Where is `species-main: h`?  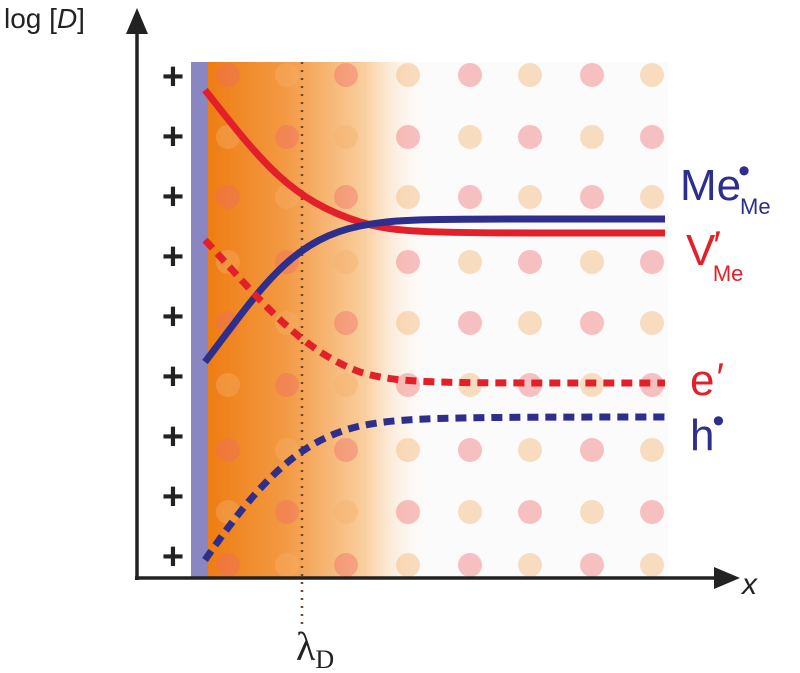 species-main: h is located at coordinates (702, 435).